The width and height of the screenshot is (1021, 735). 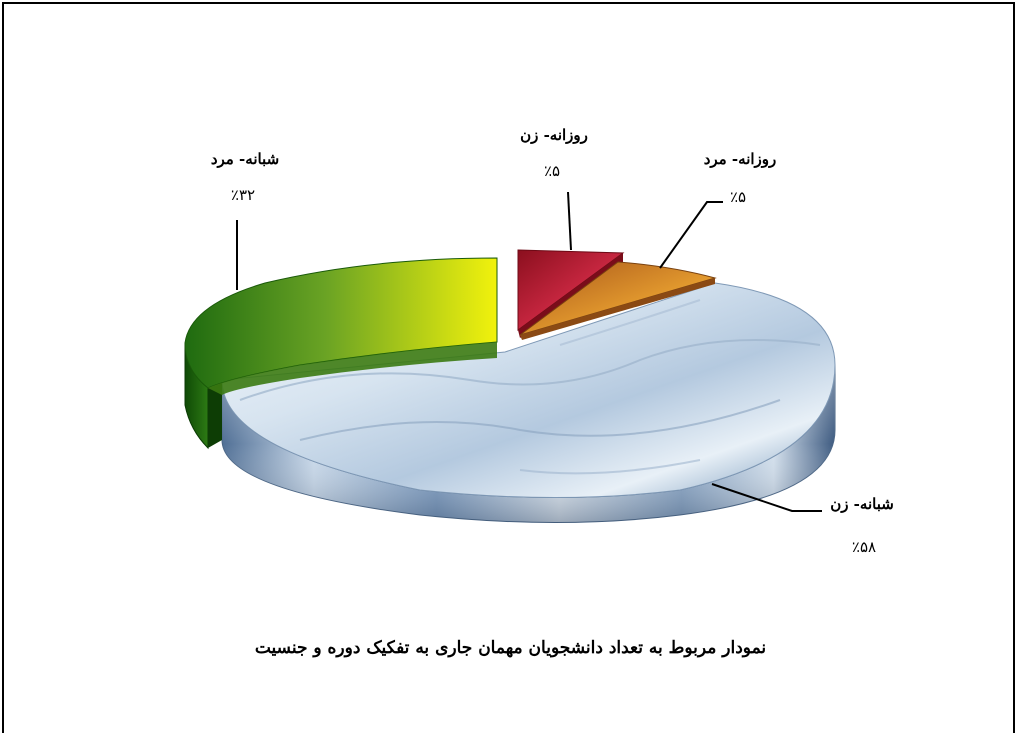 I want to click on label-night-male: شبانه- مرد, so click(x=245, y=159).